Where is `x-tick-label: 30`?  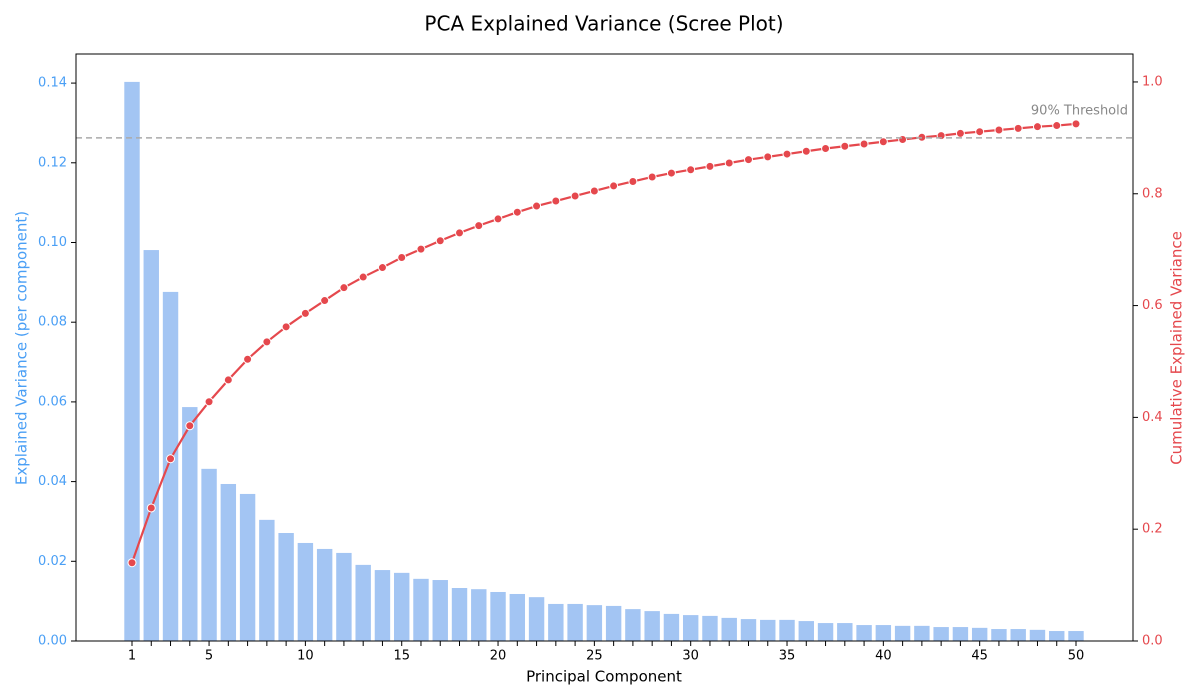 x-tick-label: 30 is located at coordinates (690, 656).